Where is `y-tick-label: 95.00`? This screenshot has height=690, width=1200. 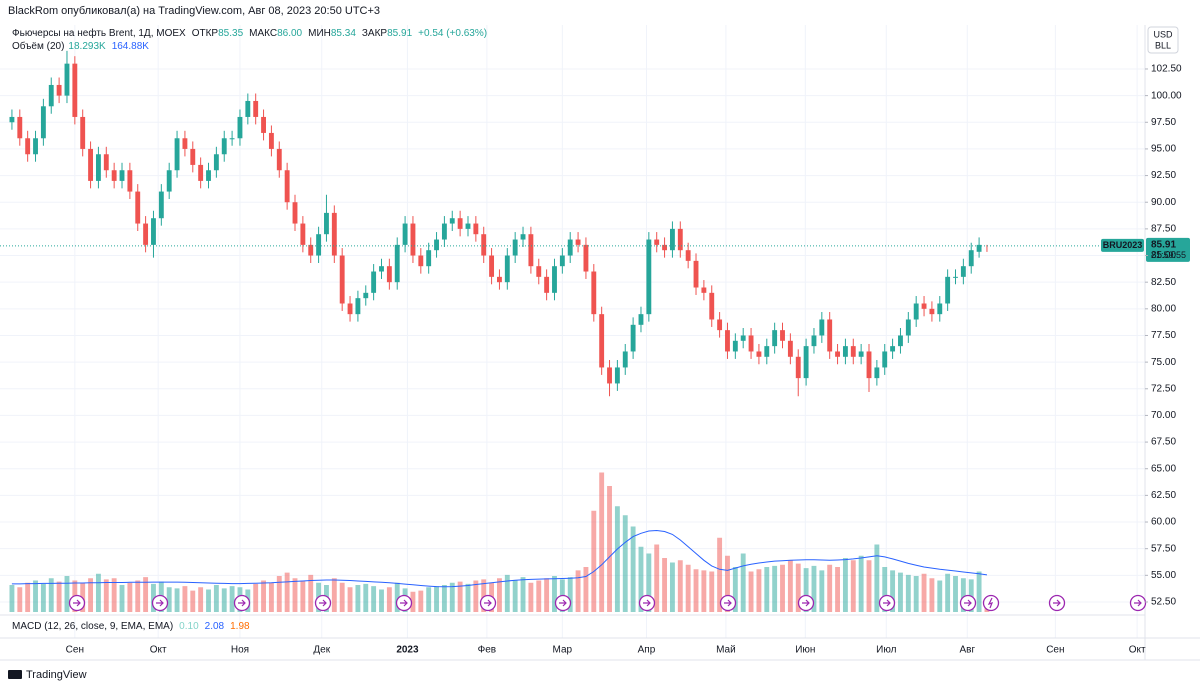
y-tick-label: 95.00 is located at coordinates (1163, 149).